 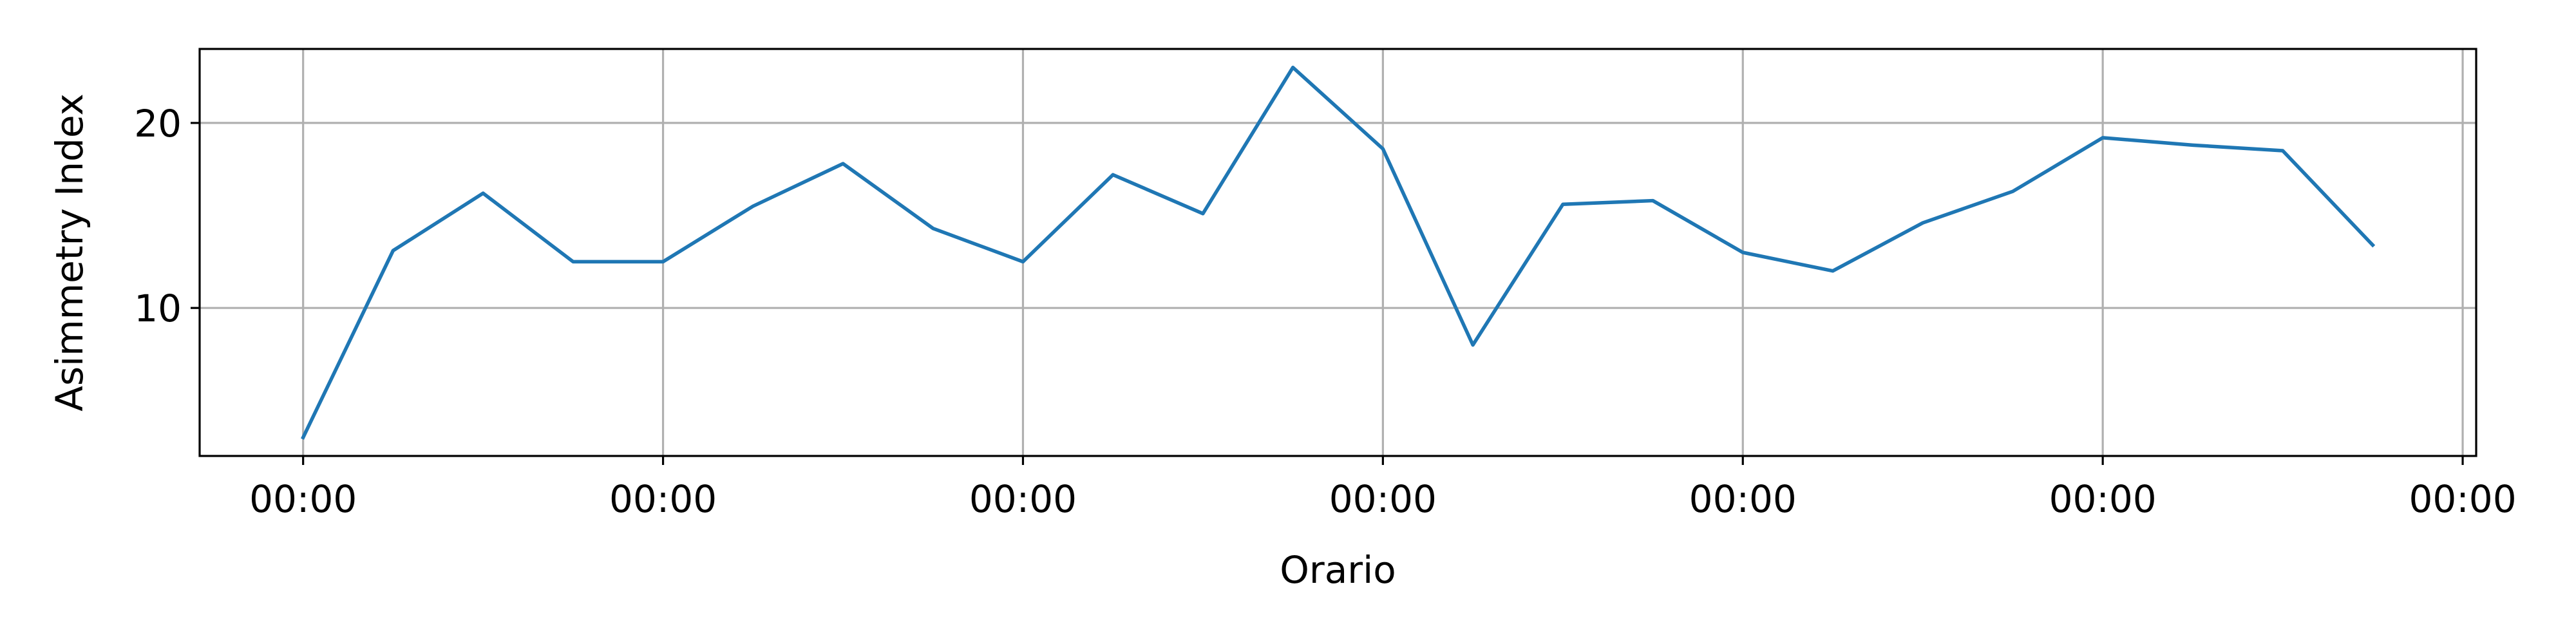 I want to click on y-tick-label: 20, so click(x=158, y=124).